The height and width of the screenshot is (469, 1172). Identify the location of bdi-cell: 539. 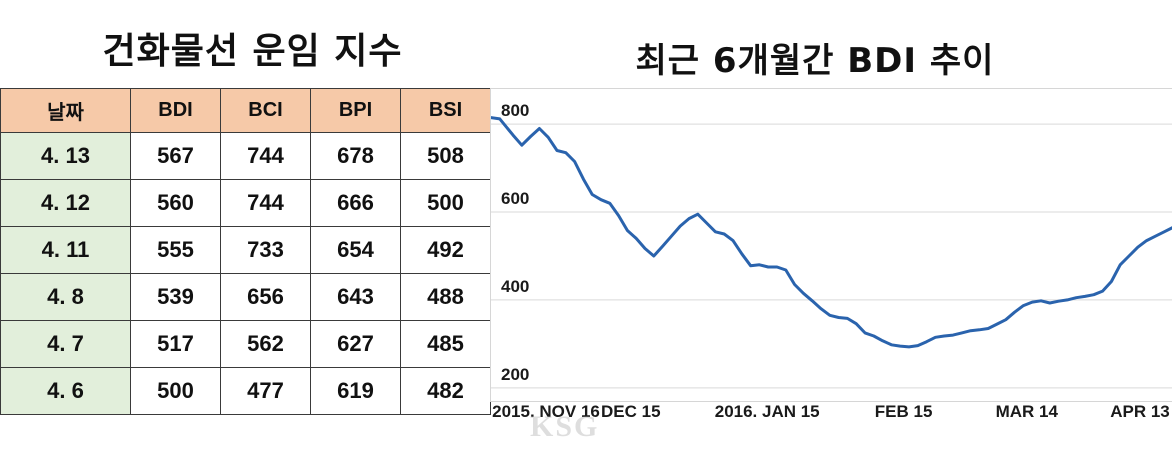
(175, 297).